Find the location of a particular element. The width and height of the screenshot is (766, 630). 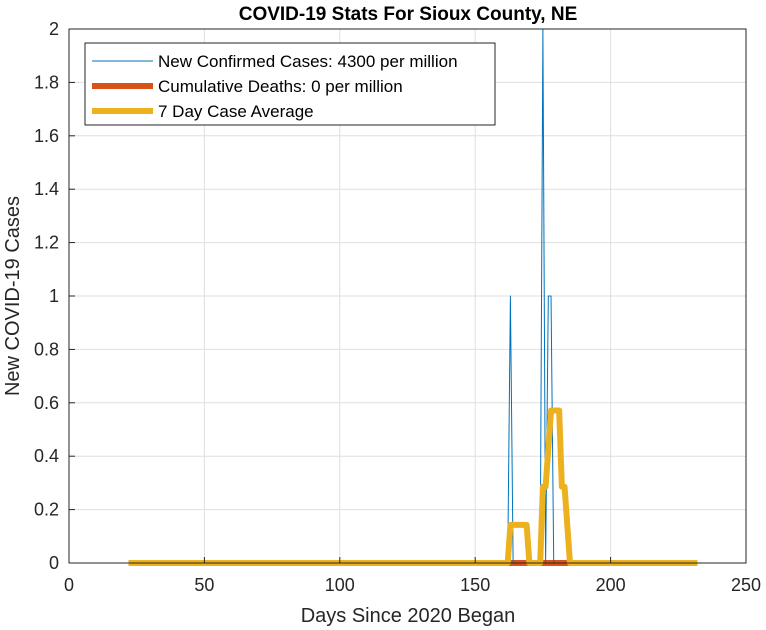

x-tick-label: 200 is located at coordinates (611, 585).